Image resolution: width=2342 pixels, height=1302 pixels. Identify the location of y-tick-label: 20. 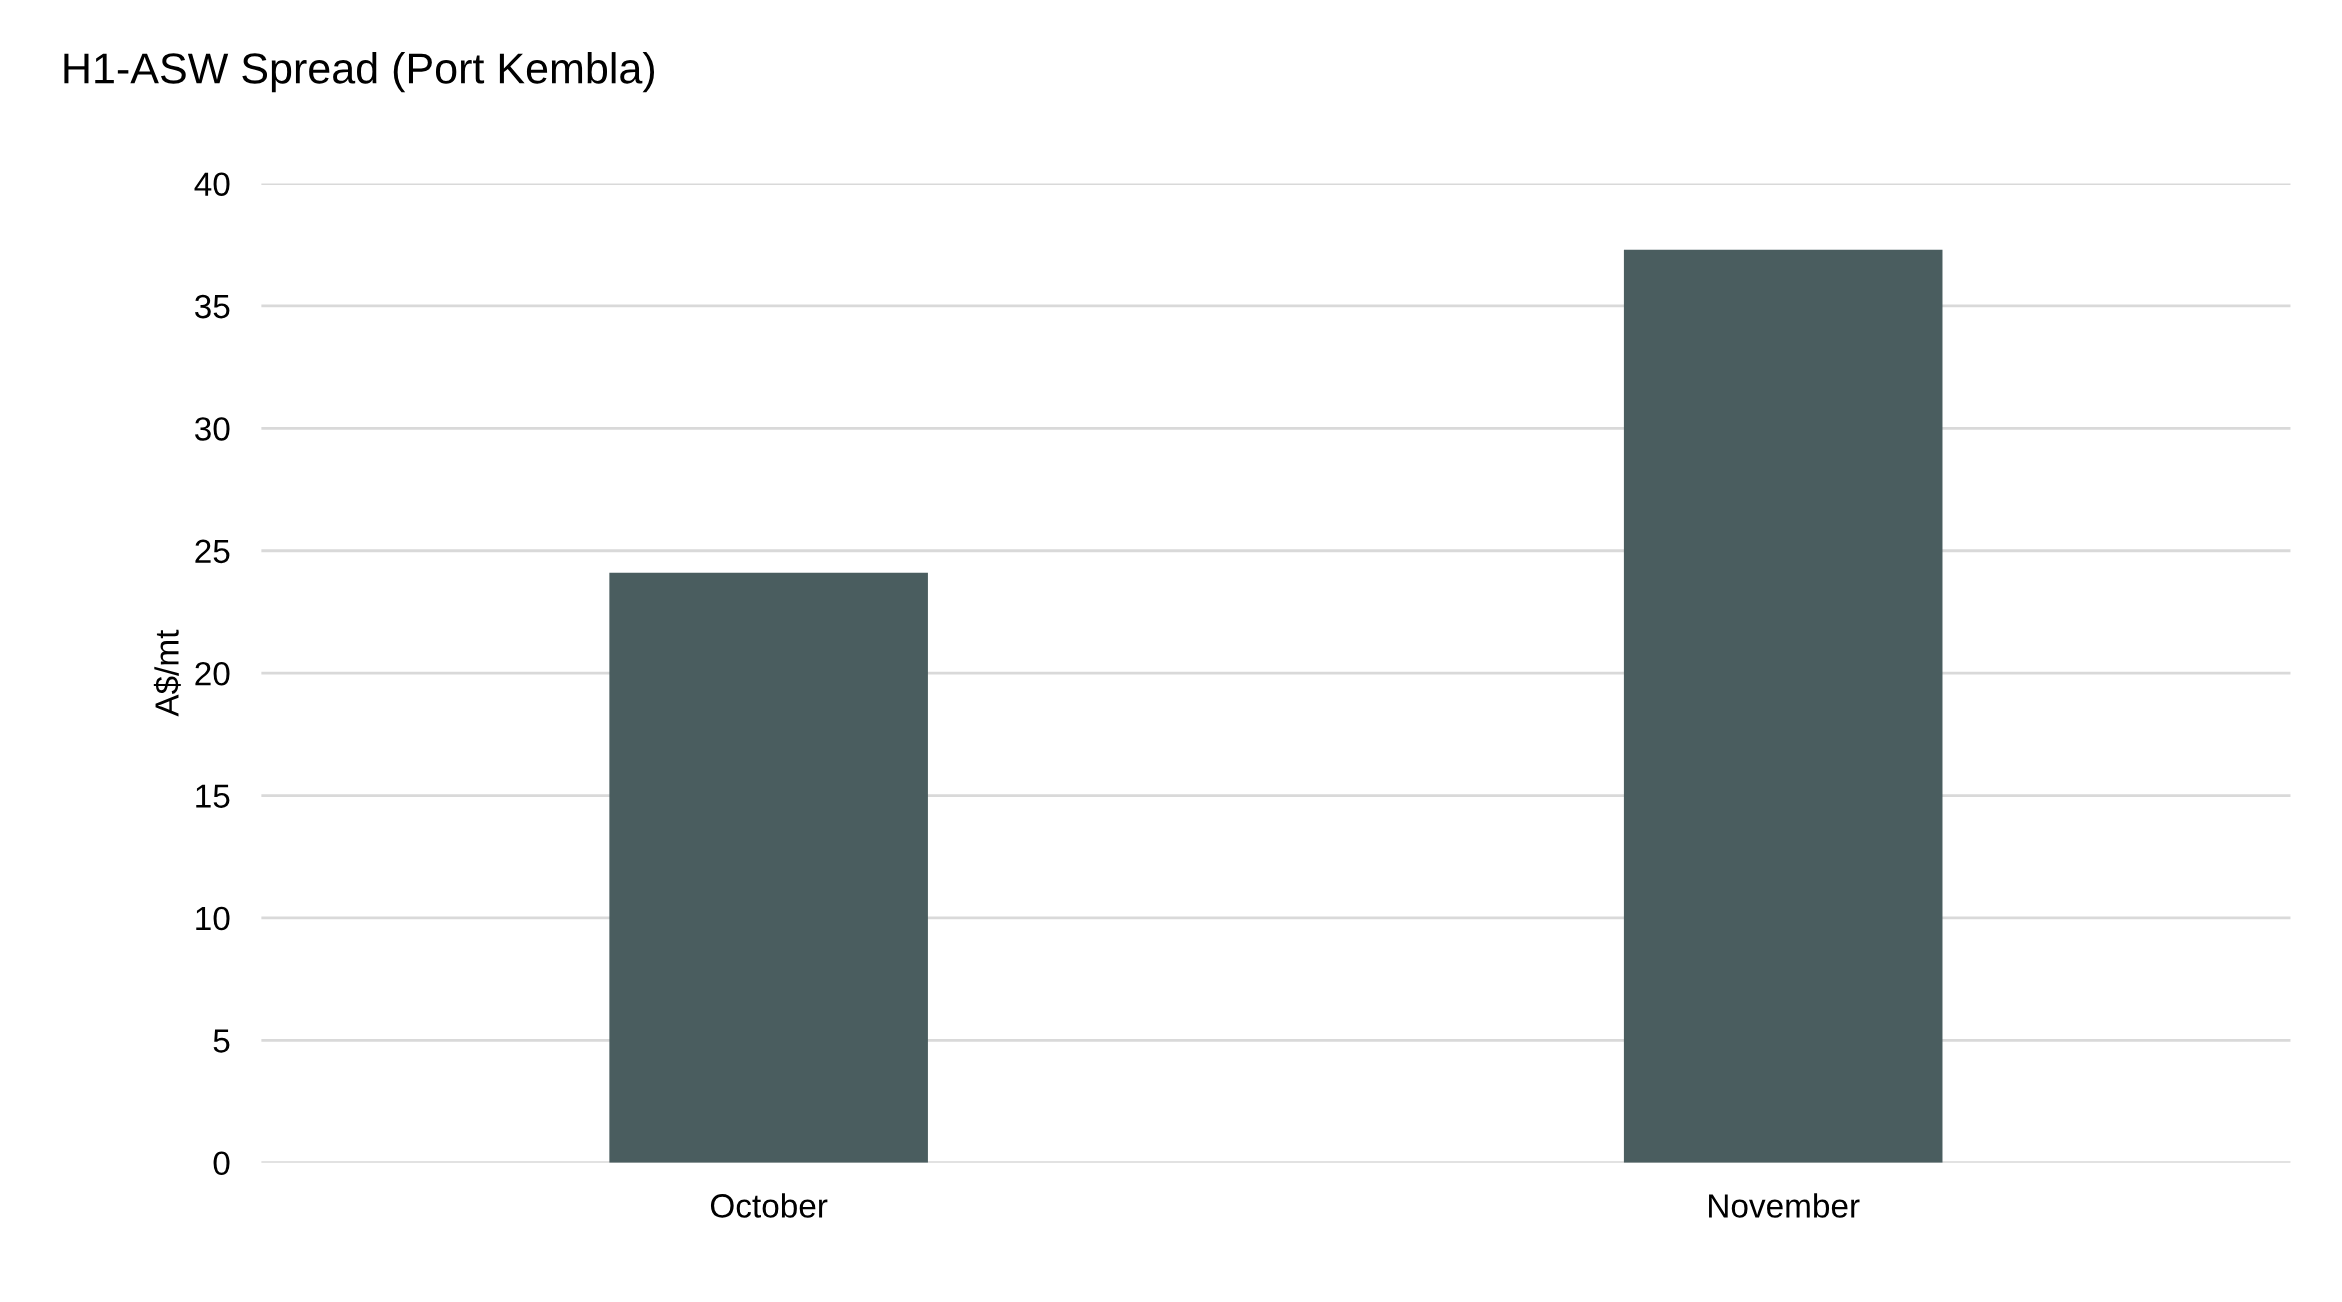
(212, 673).